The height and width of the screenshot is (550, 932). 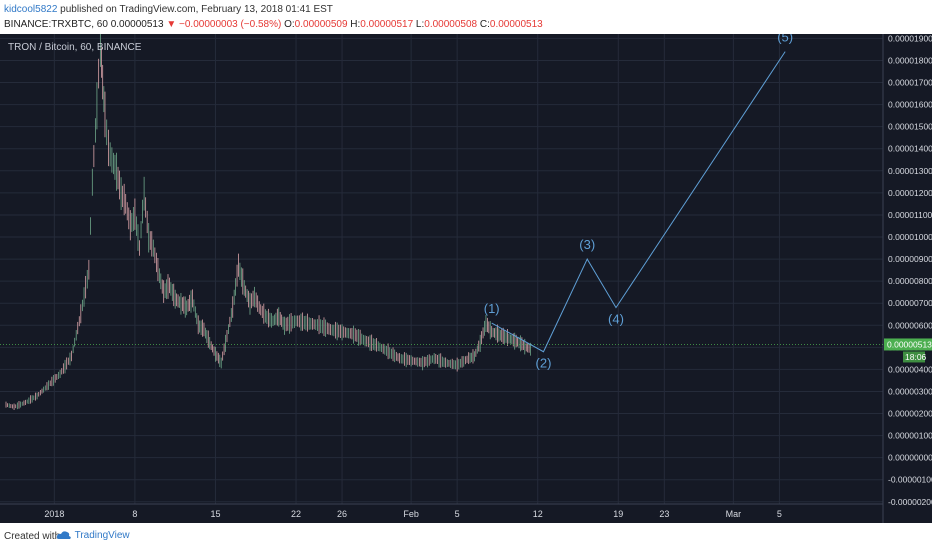 What do you see at coordinates (137, 24) in the screenshot?
I see `last-price: 0.00000513` at bounding box center [137, 24].